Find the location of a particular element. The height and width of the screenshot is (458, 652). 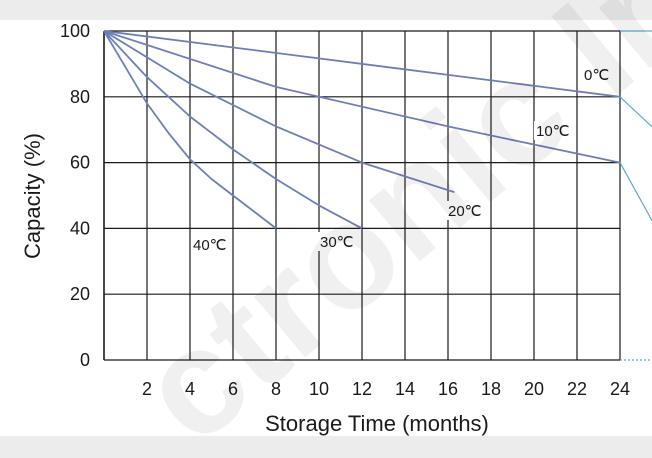

y-tick-label-0: 0 is located at coordinates (85, 360).